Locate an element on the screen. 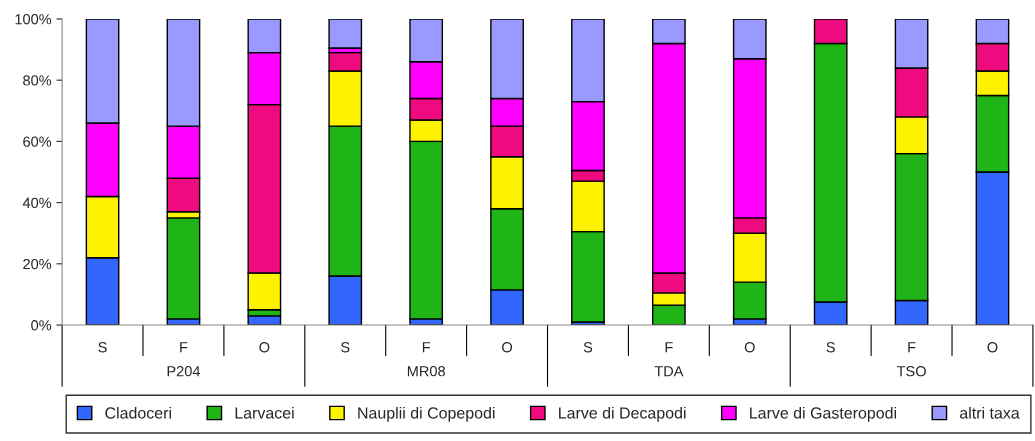  legend-label: altri taxa is located at coordinates (990, 412).